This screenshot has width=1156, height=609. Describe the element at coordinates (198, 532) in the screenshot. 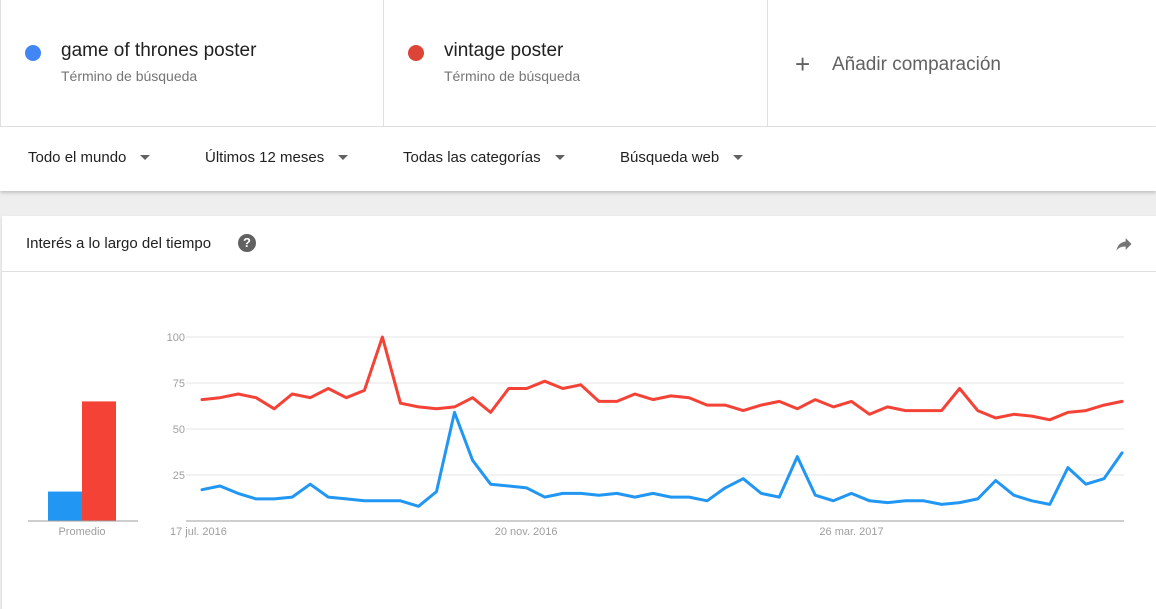

I see `x-tick-label: 17 jul. 2016` at that location.